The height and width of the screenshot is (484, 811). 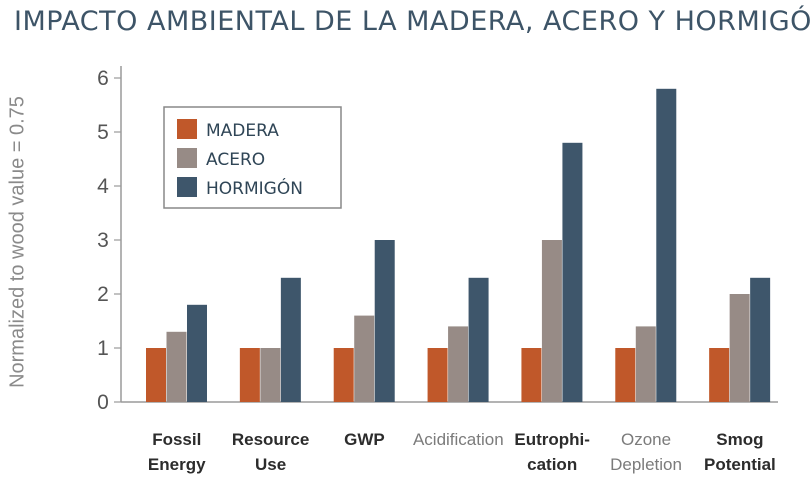 I want to click on x-tick-label: Energy, so click(x=177, y=464).